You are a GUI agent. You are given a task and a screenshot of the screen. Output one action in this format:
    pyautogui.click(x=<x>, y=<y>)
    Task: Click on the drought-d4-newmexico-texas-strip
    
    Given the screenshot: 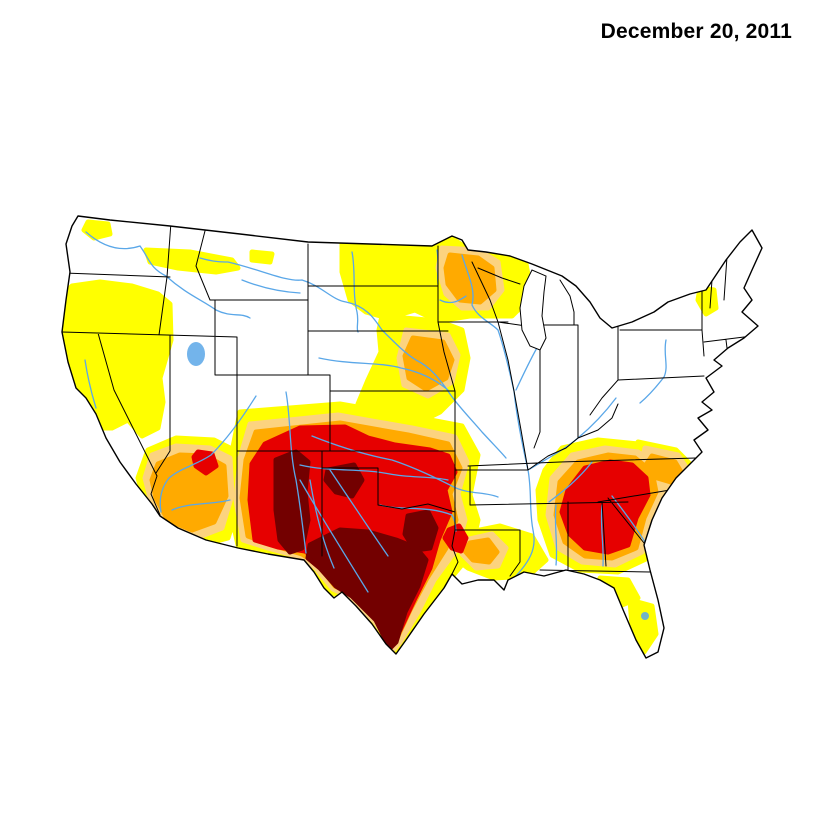 What is the action you would take?
    pyautogui.click(x=292, y=502)
    